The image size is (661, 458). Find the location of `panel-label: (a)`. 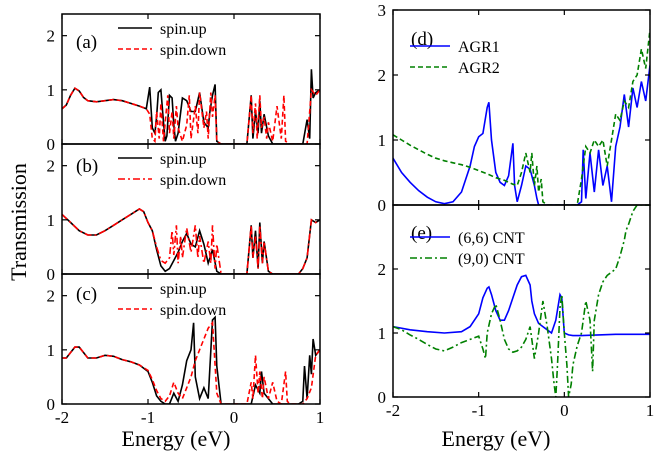

panel-label: (a) is located at coordinates (86, 42).